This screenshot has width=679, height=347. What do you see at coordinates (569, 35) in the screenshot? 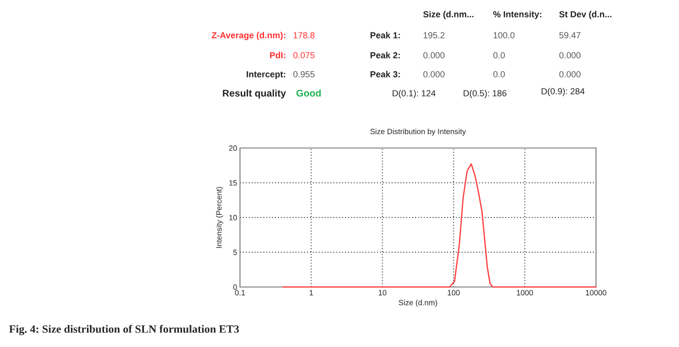
I see `text: 59.47` at bounding box center [569, 35].